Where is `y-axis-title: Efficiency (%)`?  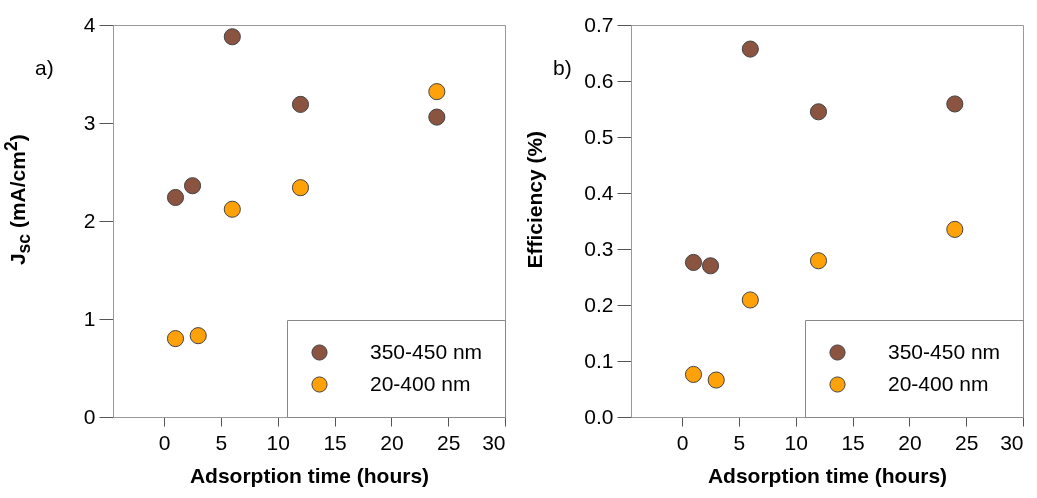
y-axis-title: Efficiency (%) is located at coordinates (535, 200).